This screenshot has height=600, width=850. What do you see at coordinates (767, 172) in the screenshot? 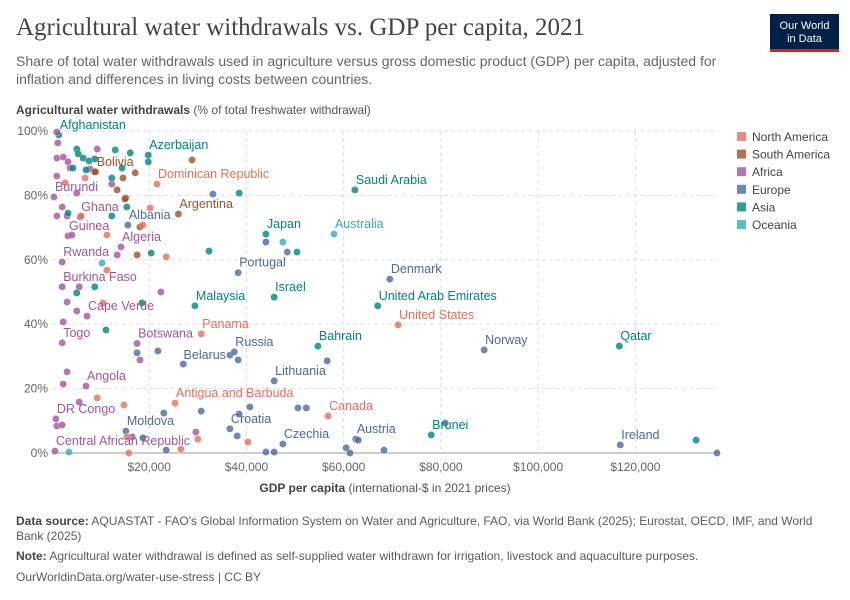
I see `legend-item: Africa` at bounding box center [767, 172].